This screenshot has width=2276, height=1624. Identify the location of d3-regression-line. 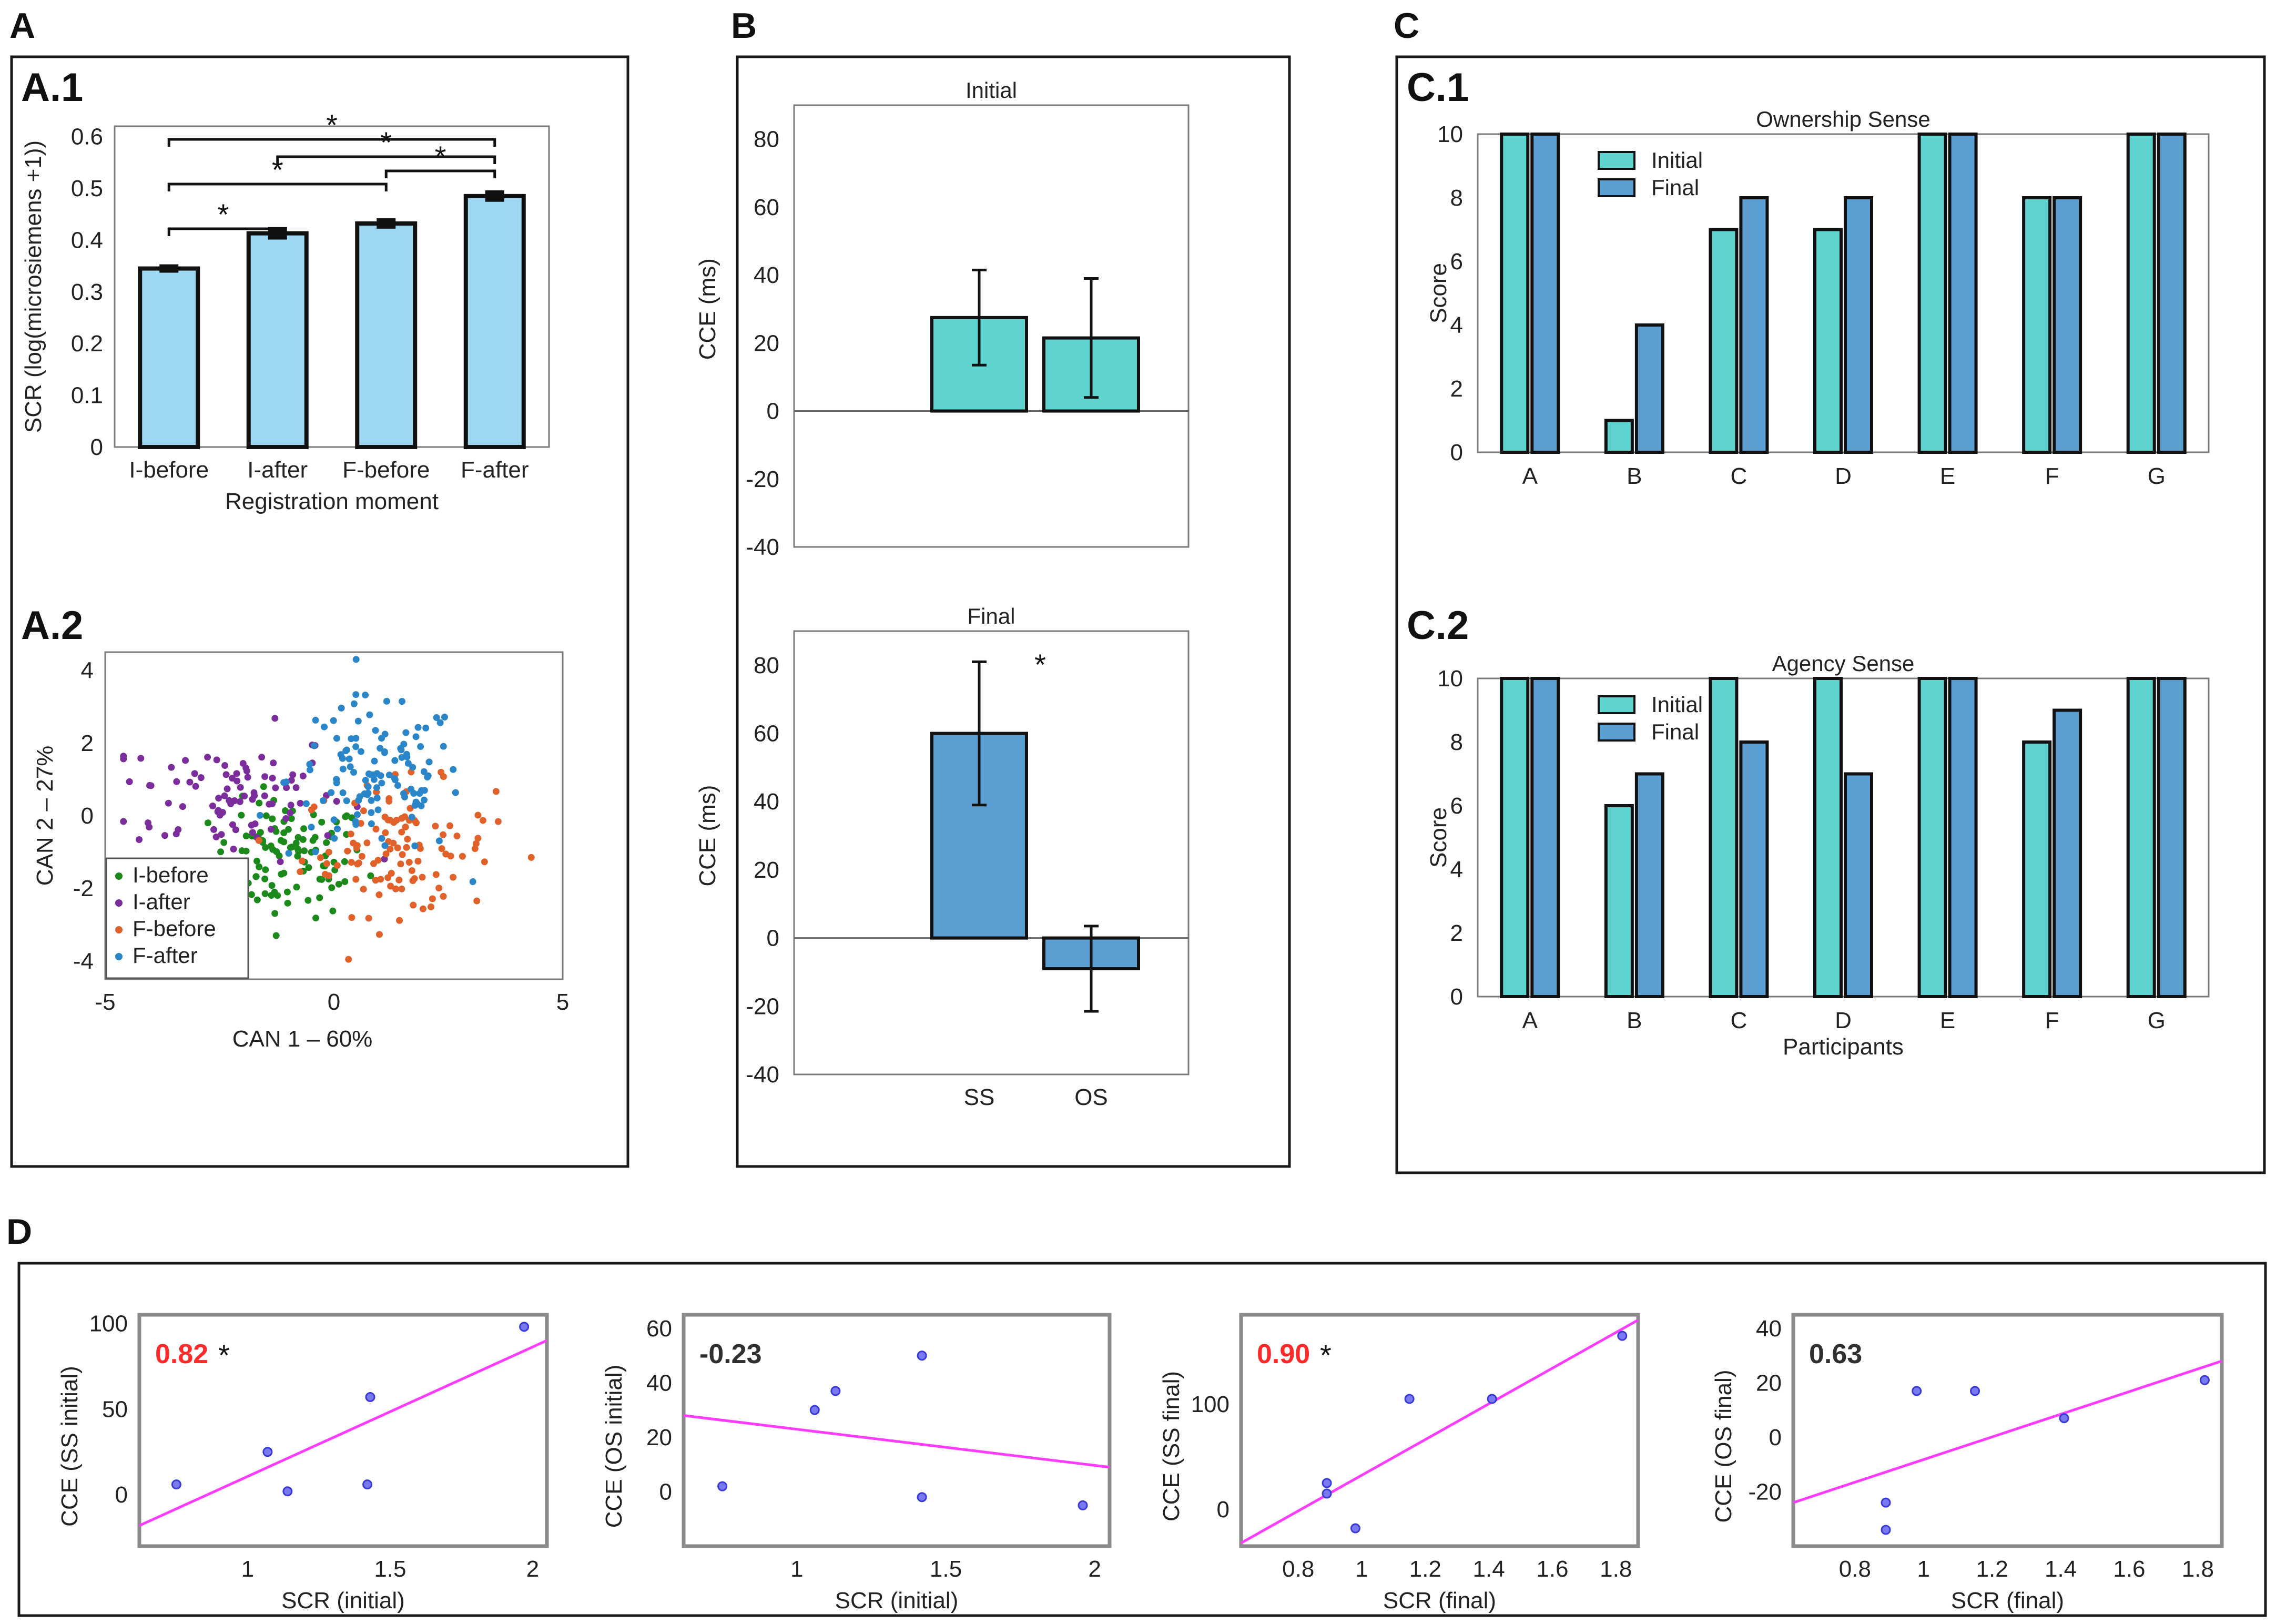
(1439, 1431).